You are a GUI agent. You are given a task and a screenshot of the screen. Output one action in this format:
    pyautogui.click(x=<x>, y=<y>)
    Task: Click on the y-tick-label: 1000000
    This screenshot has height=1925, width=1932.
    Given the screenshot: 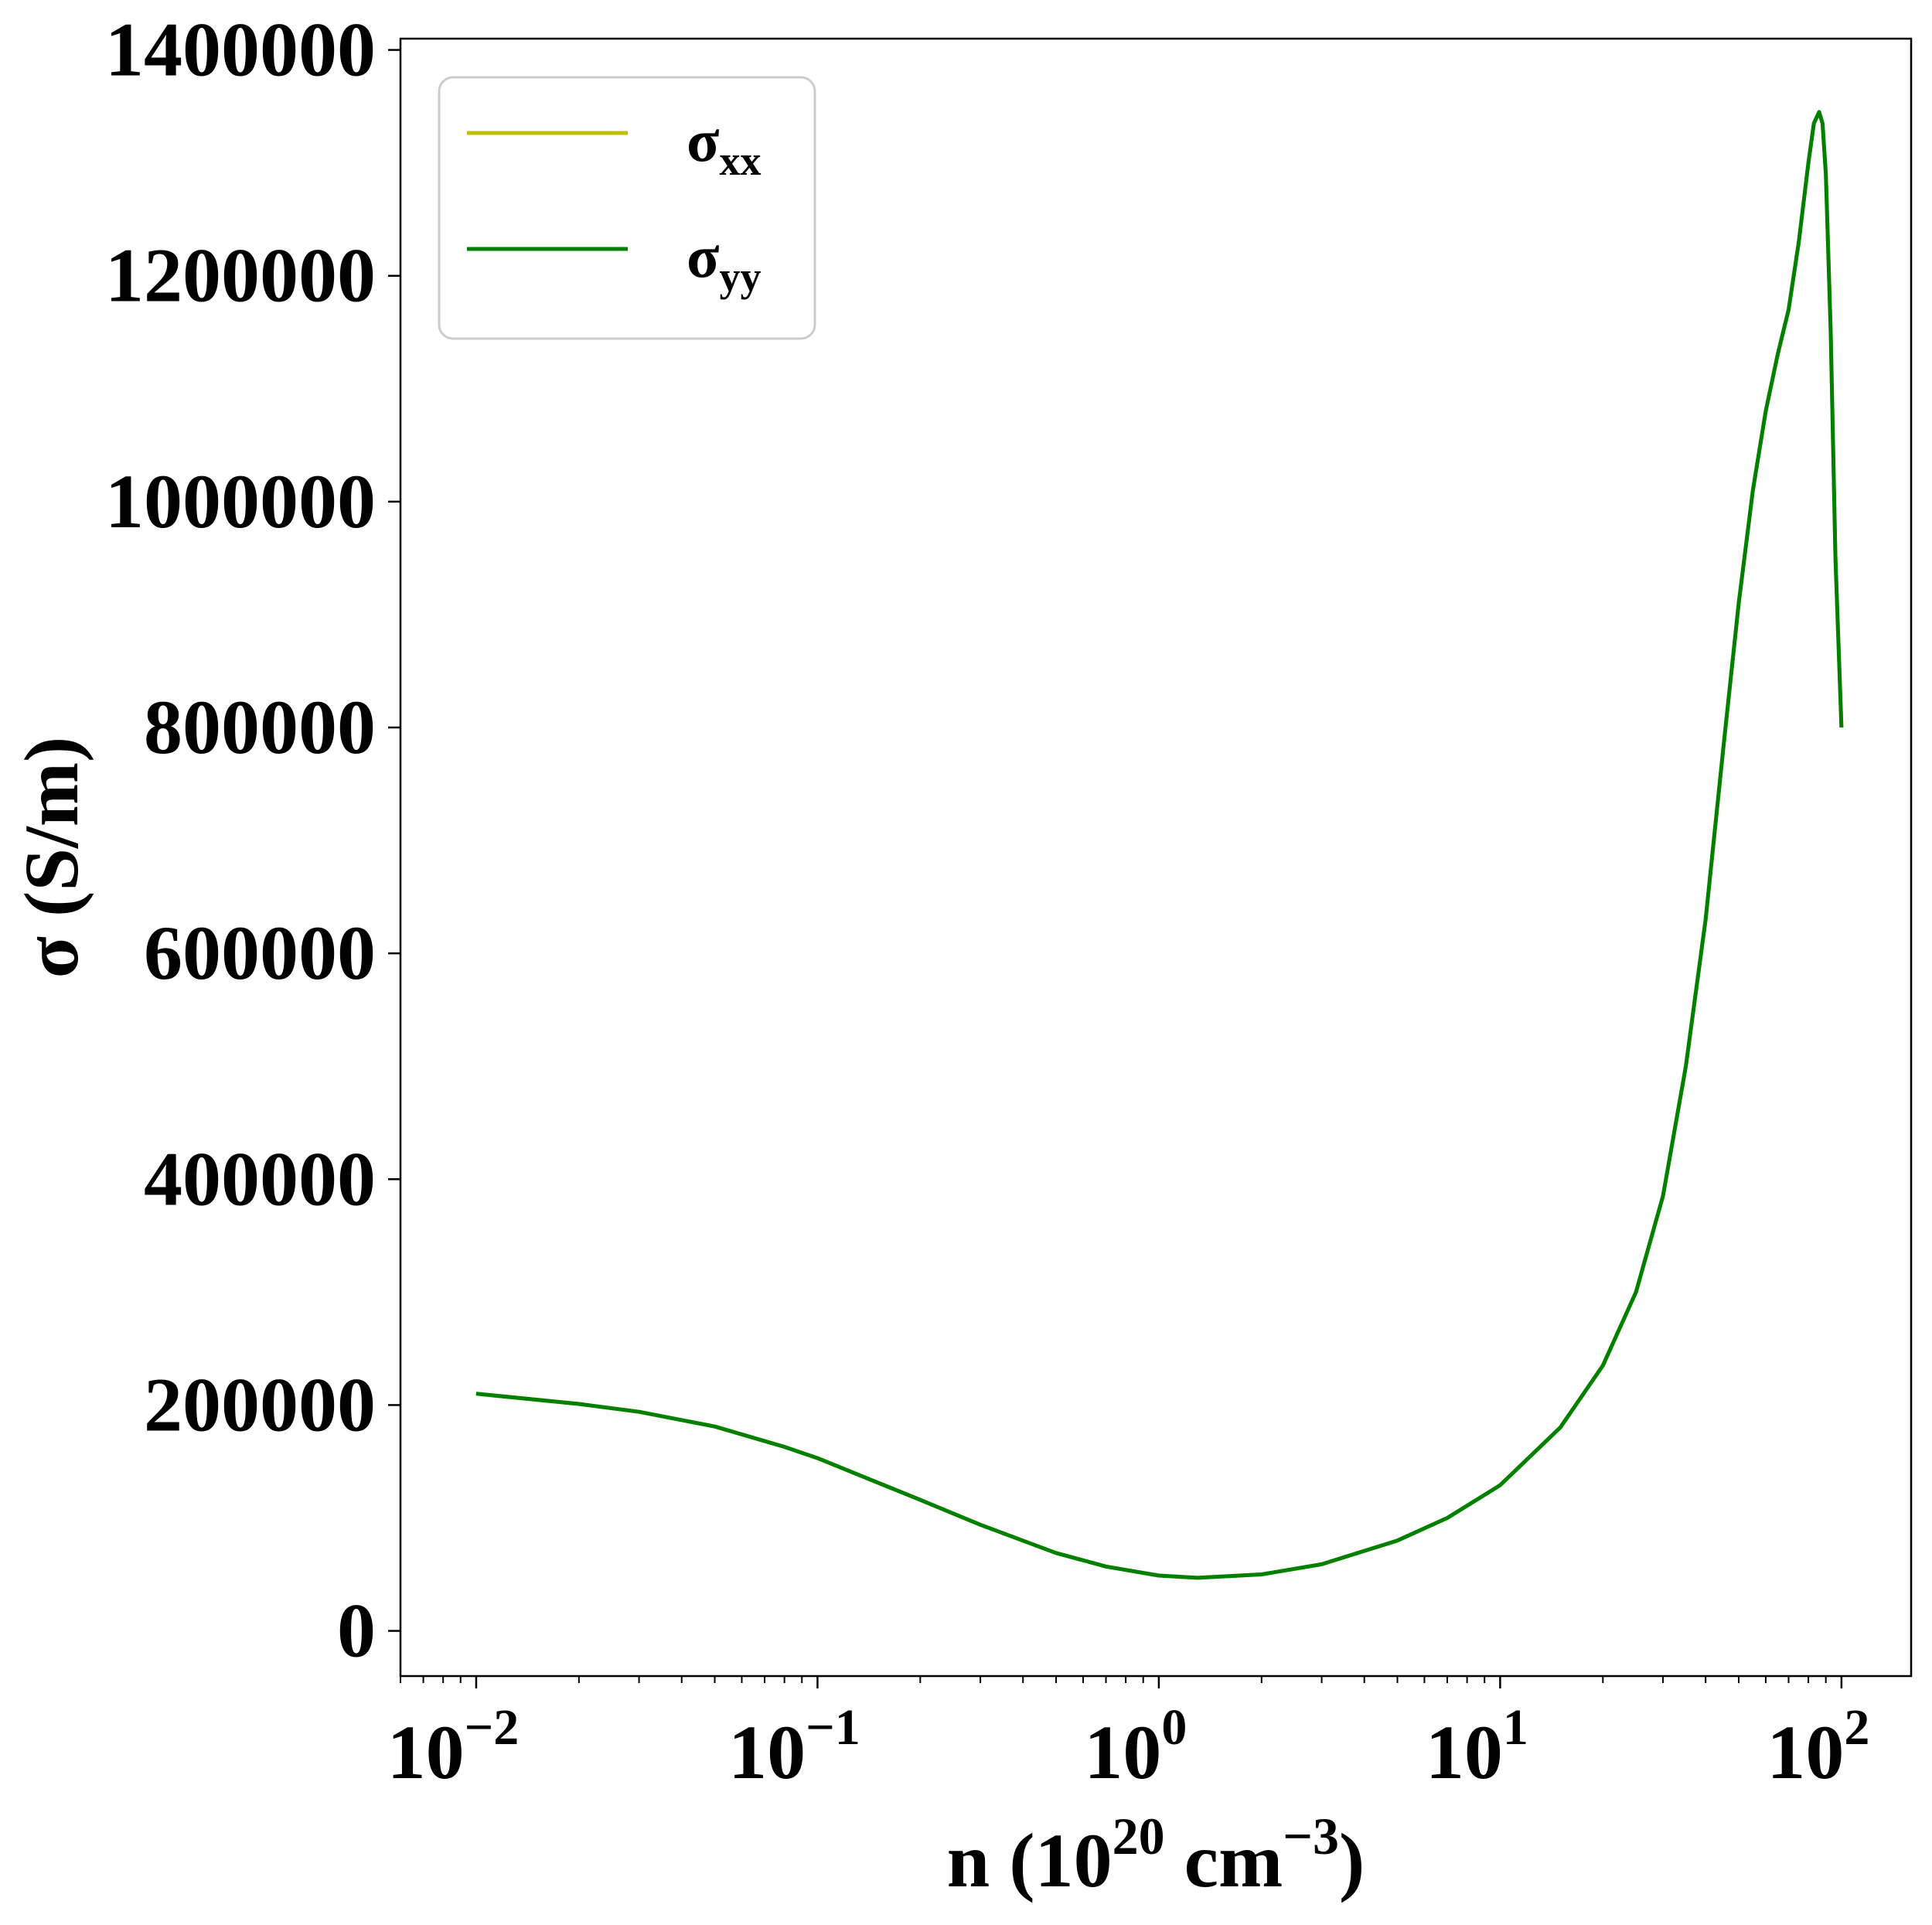 What is the action you would take?
    pyautogui.click(x=240, y=501)
    